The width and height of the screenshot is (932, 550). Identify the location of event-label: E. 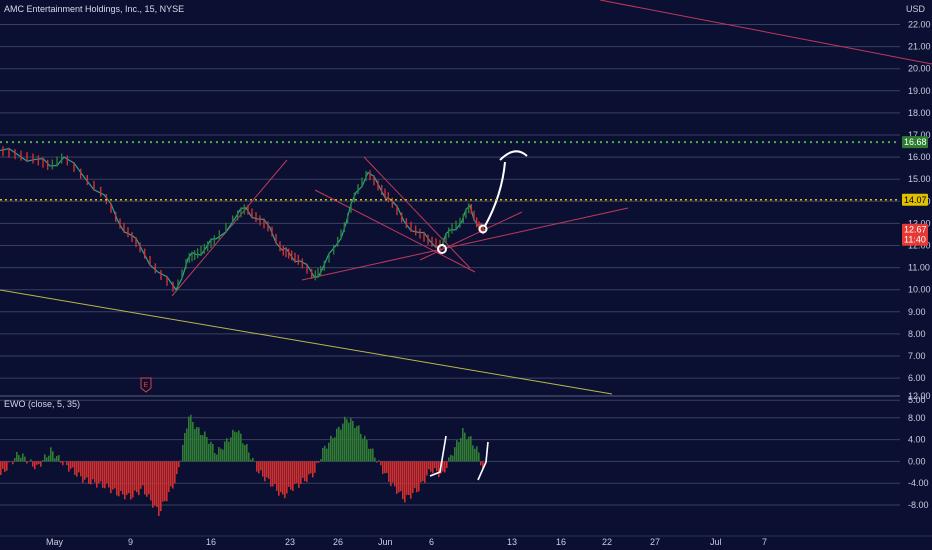
(146, 385).